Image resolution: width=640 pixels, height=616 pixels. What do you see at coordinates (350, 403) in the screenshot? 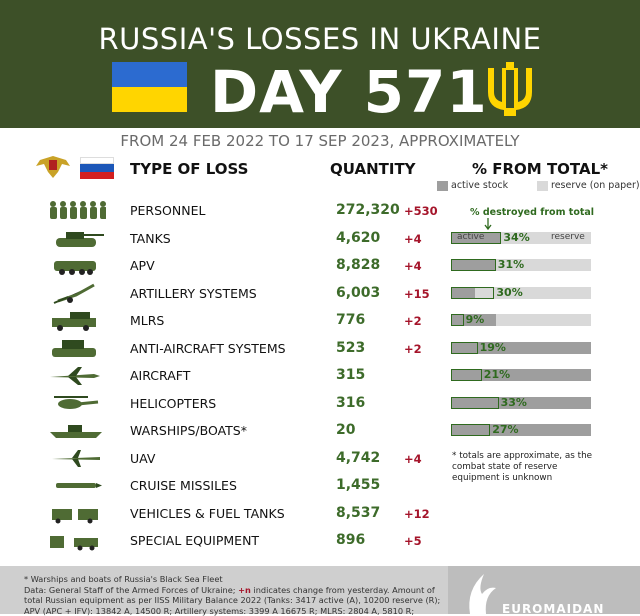
I see `row-quantity: 316` at bounding box center [350, 403].